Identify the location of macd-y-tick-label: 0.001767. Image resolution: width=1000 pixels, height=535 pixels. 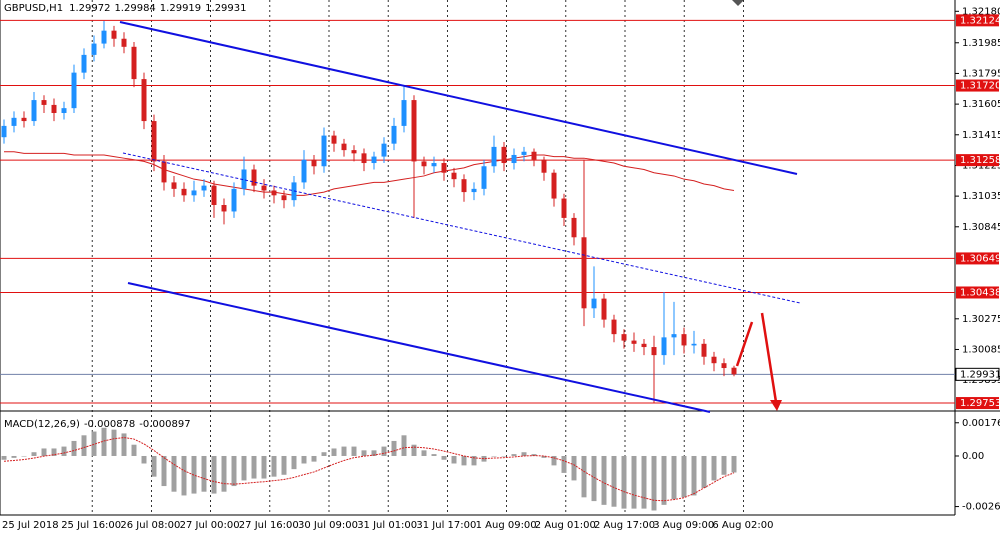
(981, 423).